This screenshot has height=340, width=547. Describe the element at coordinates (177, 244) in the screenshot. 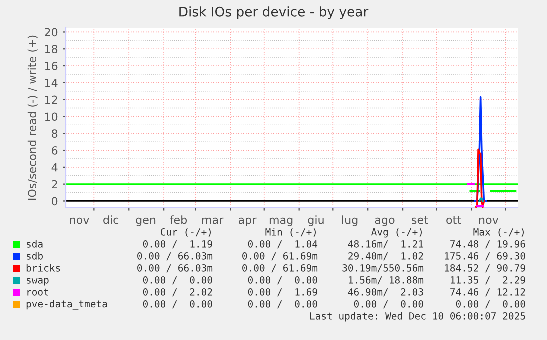

I see `text: 0.00 / 1.19` at that location.